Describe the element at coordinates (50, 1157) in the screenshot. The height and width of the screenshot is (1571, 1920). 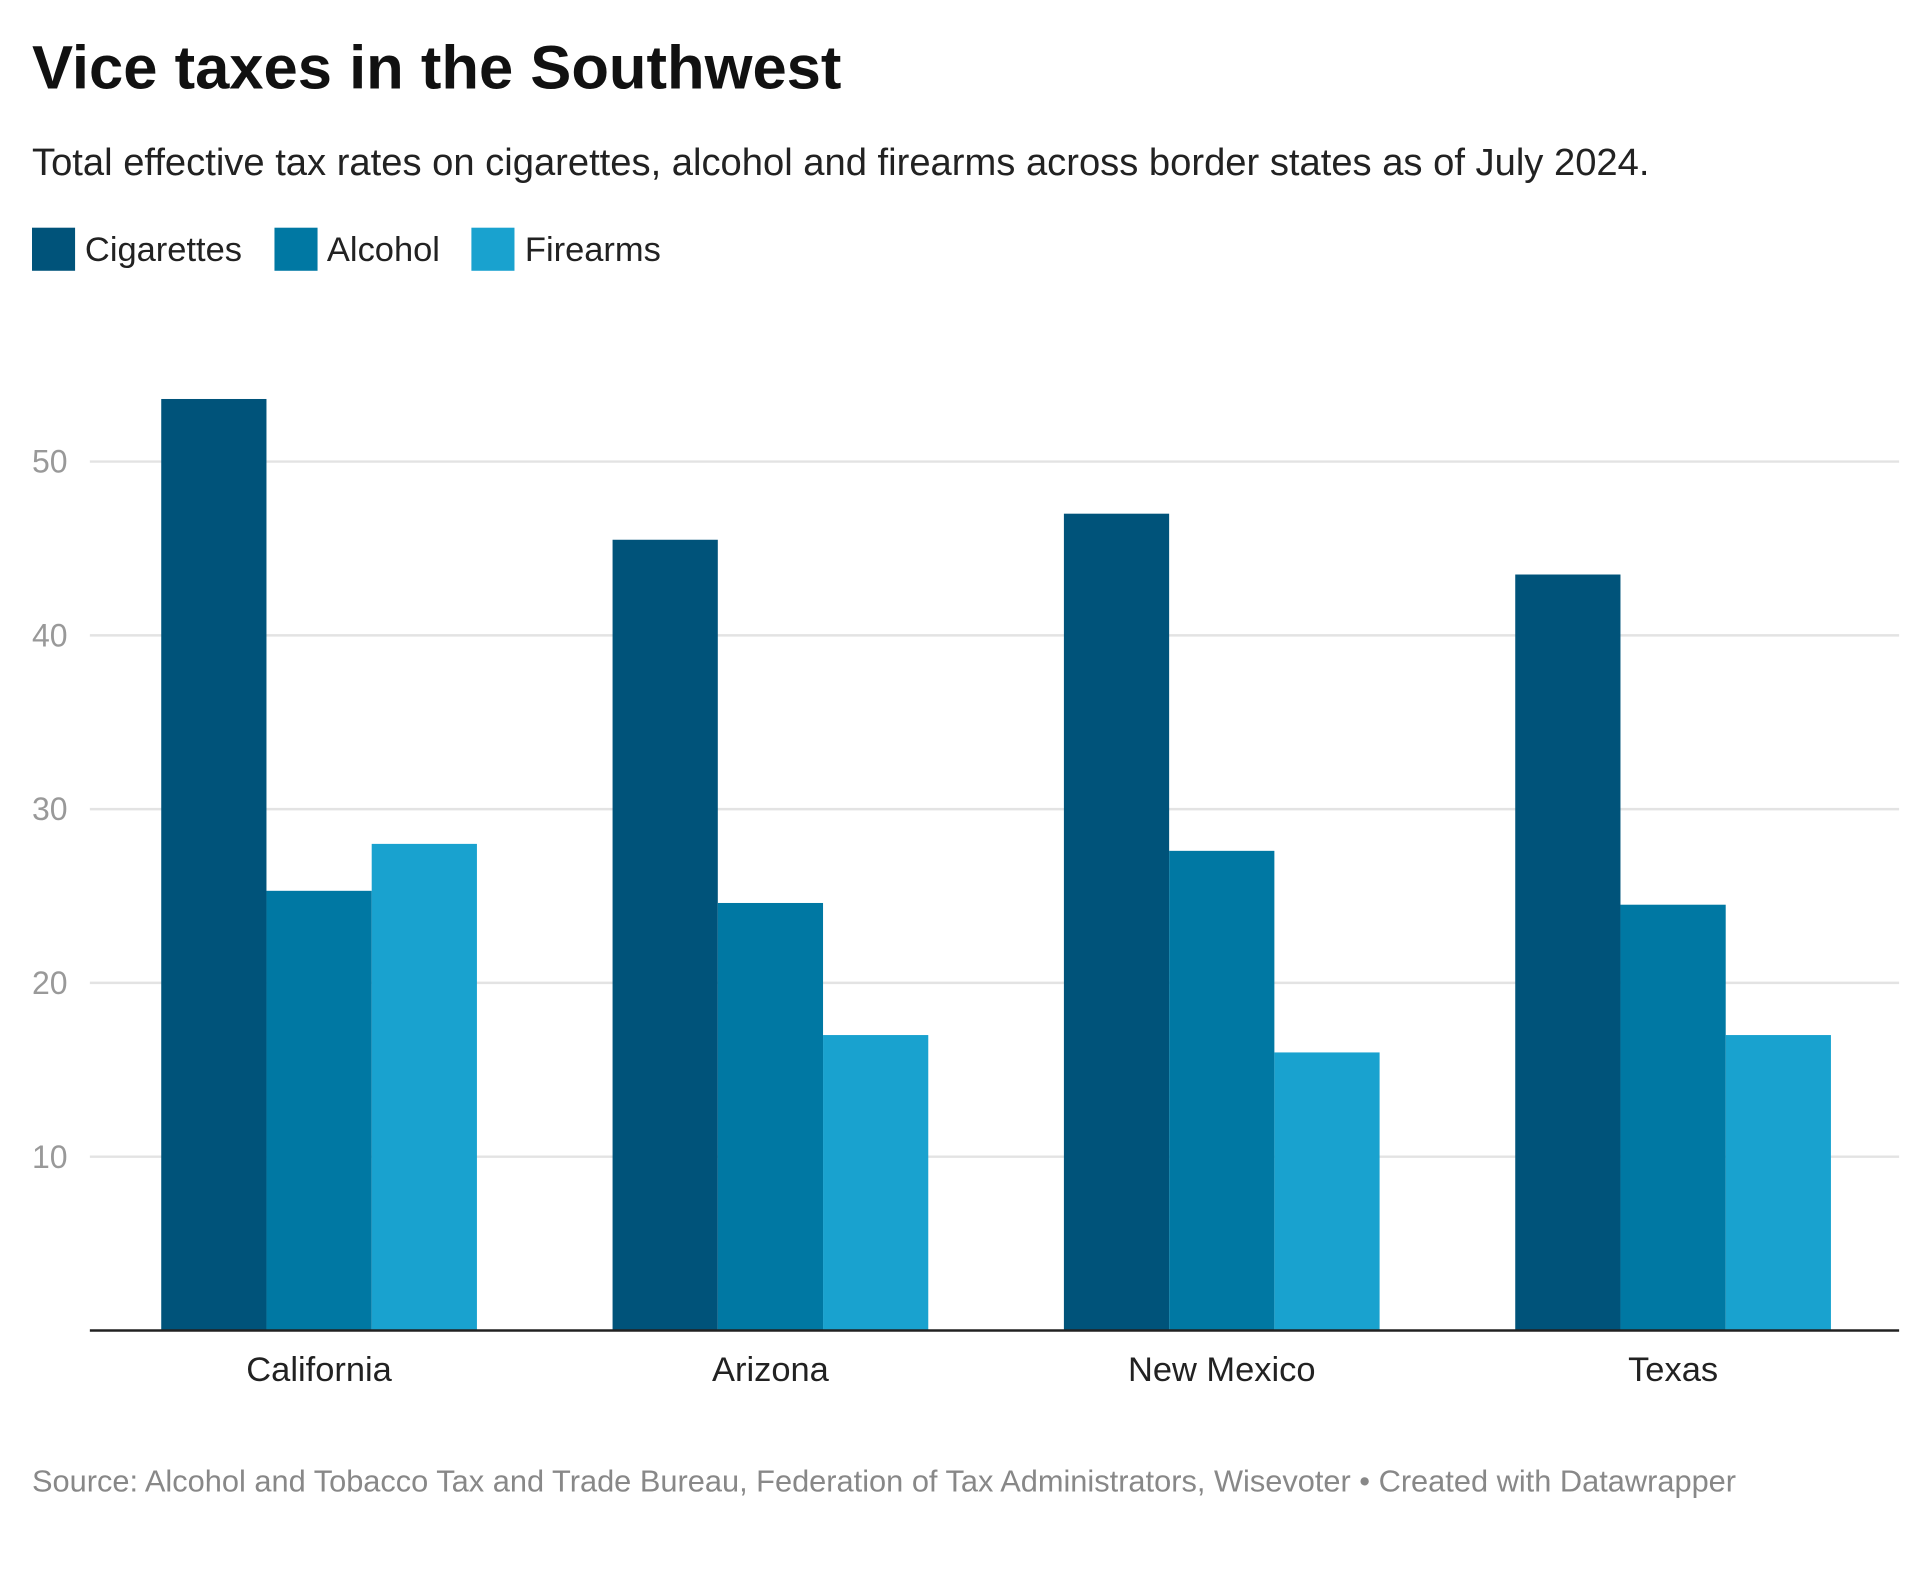
I see `y-tick-label: 10` at that location.